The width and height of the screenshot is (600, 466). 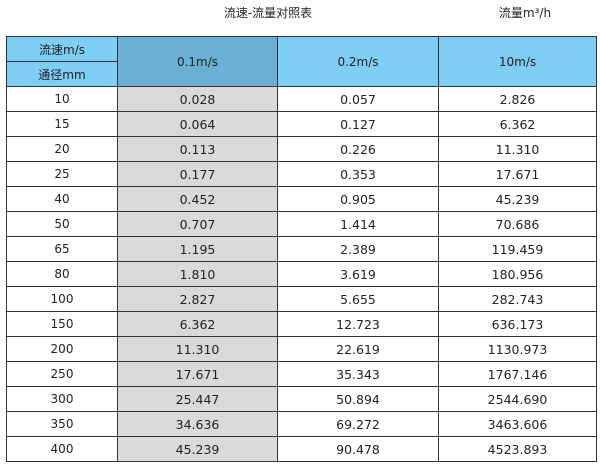 What do you see at coordinates (197, 399) in the screenshot?
I see `flow-cell: 25.447` at bounding box center [197, 399].